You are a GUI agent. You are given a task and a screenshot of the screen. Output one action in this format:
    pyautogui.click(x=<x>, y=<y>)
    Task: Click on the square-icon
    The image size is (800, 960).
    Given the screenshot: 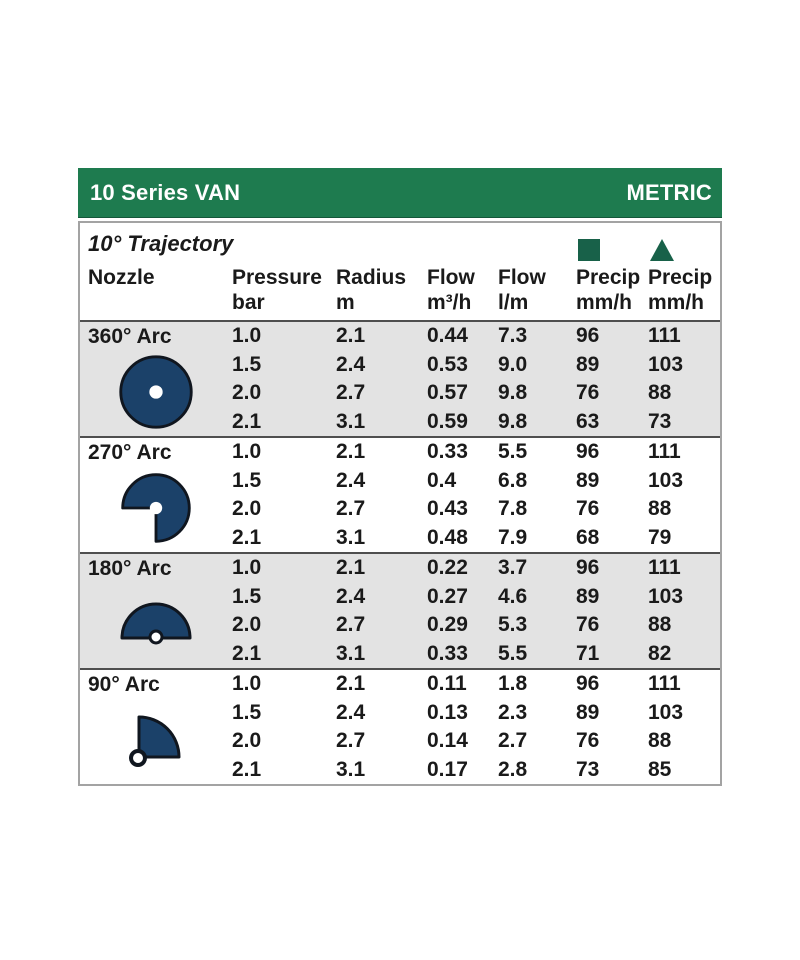 What is the action you would take?
    pyautogui.click(x=589, y=250)
    